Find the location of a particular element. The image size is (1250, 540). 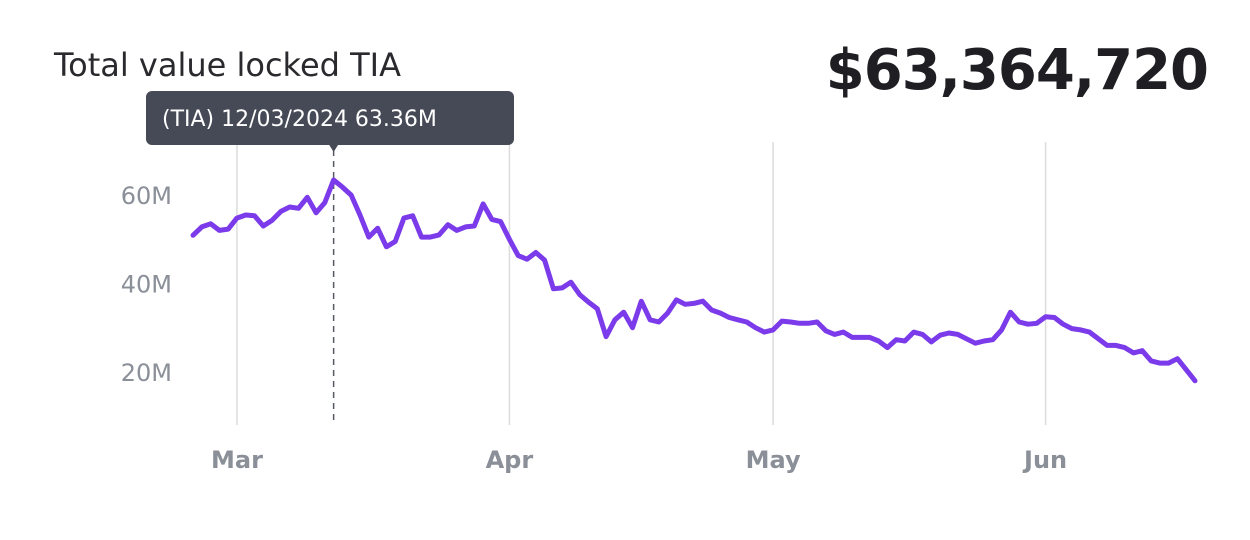

x-tick-label: Apr is located at coordinates (510, 460).